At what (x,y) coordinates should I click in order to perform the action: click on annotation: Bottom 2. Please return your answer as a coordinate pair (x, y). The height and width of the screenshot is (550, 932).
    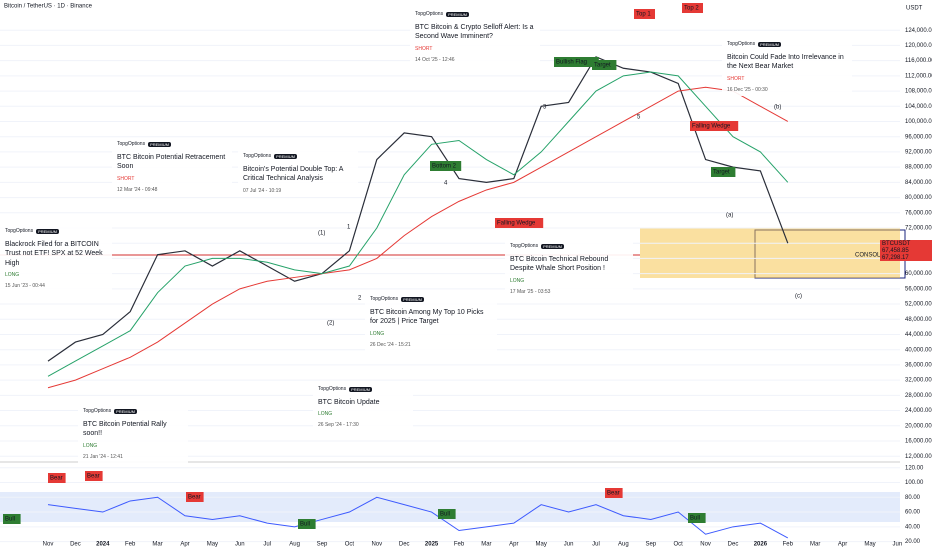
    Looking at the image, I should click on (444, 167).